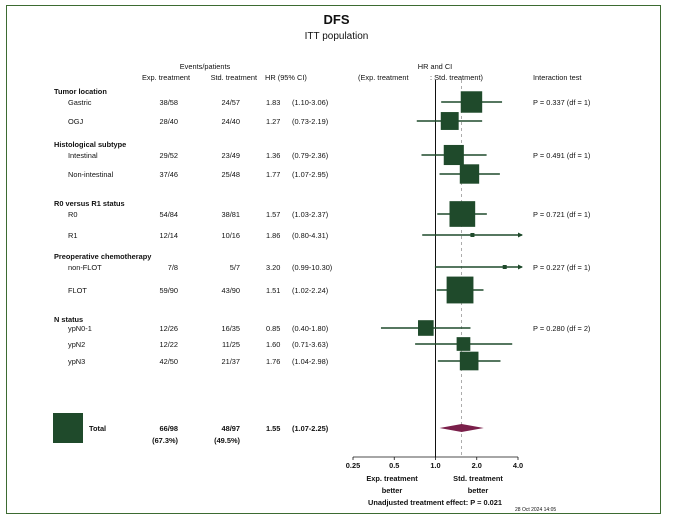 Image resolution: width=673 pixels, height=523 pixels. What do you see at coordinates (273, 155) in the screenshot?
I see `hr-value-cell: 1.36` at bounding box center [273, 155].